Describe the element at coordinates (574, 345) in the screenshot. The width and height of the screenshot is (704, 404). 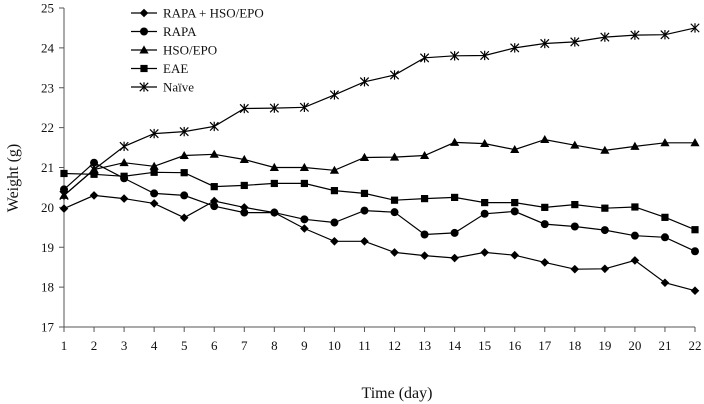
I see `x-tick-label: 18` at that location.